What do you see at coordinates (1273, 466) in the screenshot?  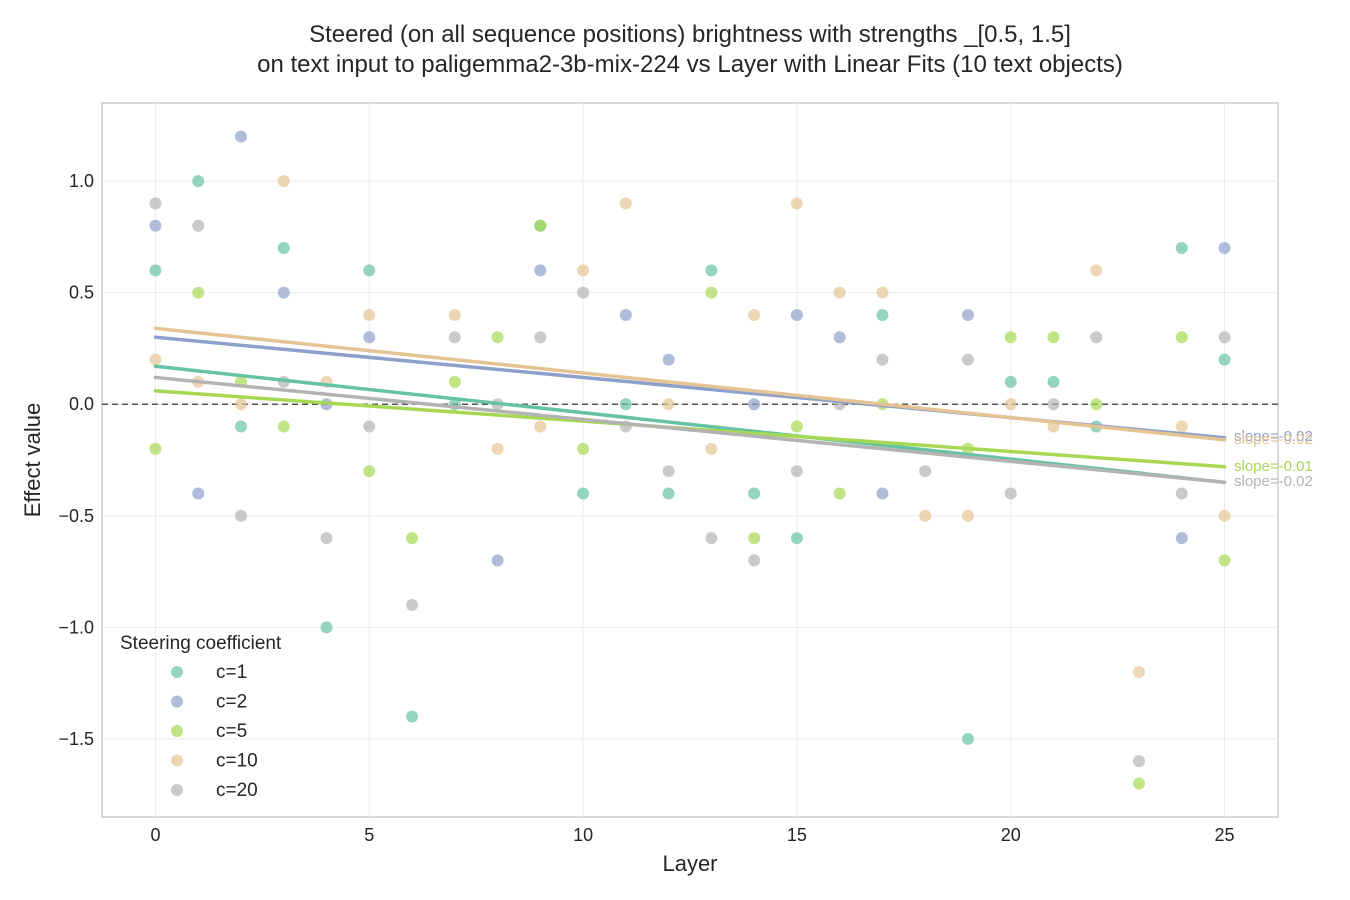 I see `slope-label: slope=-0.01` at bounding box center [1273, 466].